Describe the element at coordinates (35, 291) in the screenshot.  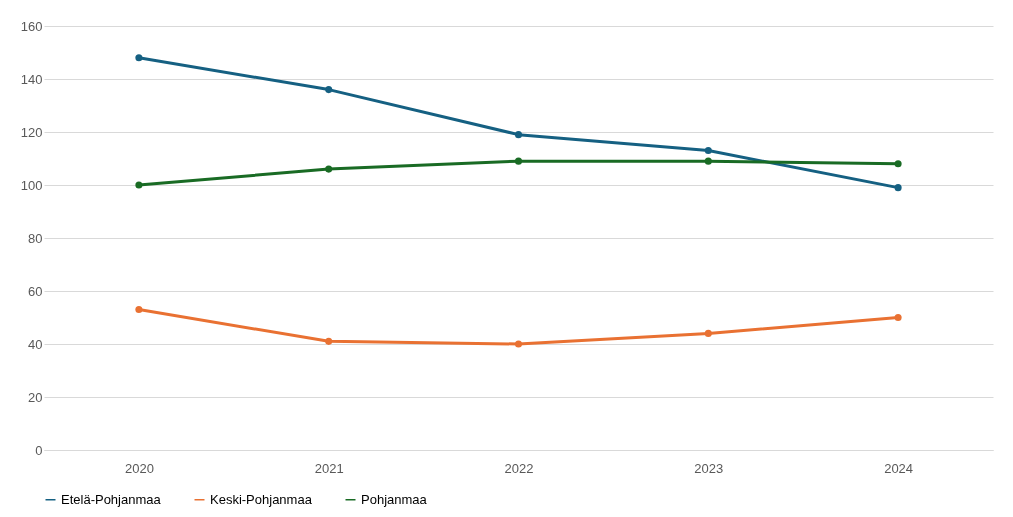
I see `y-tick-label: 60` at that location.